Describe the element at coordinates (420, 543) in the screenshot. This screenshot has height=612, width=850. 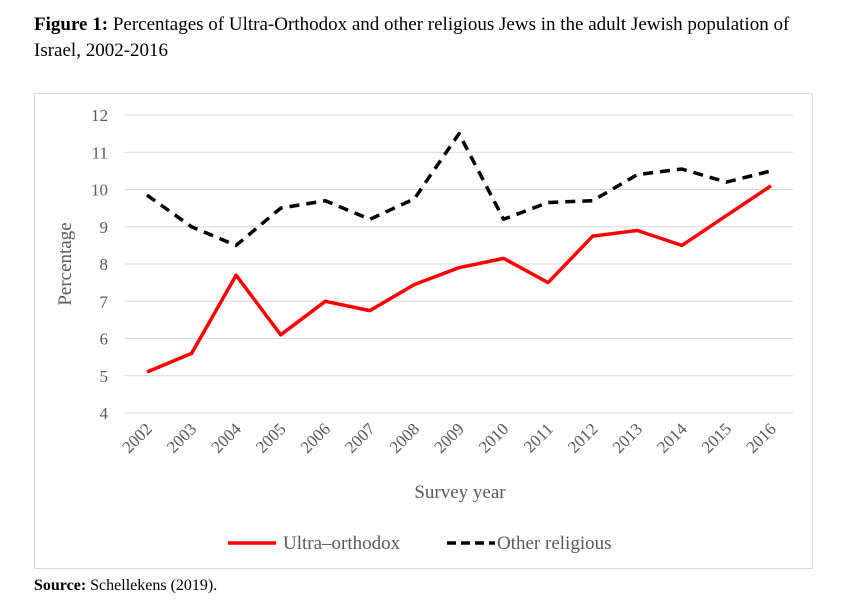
I see `legend: Ultra–orthodox Other religious` at that location.